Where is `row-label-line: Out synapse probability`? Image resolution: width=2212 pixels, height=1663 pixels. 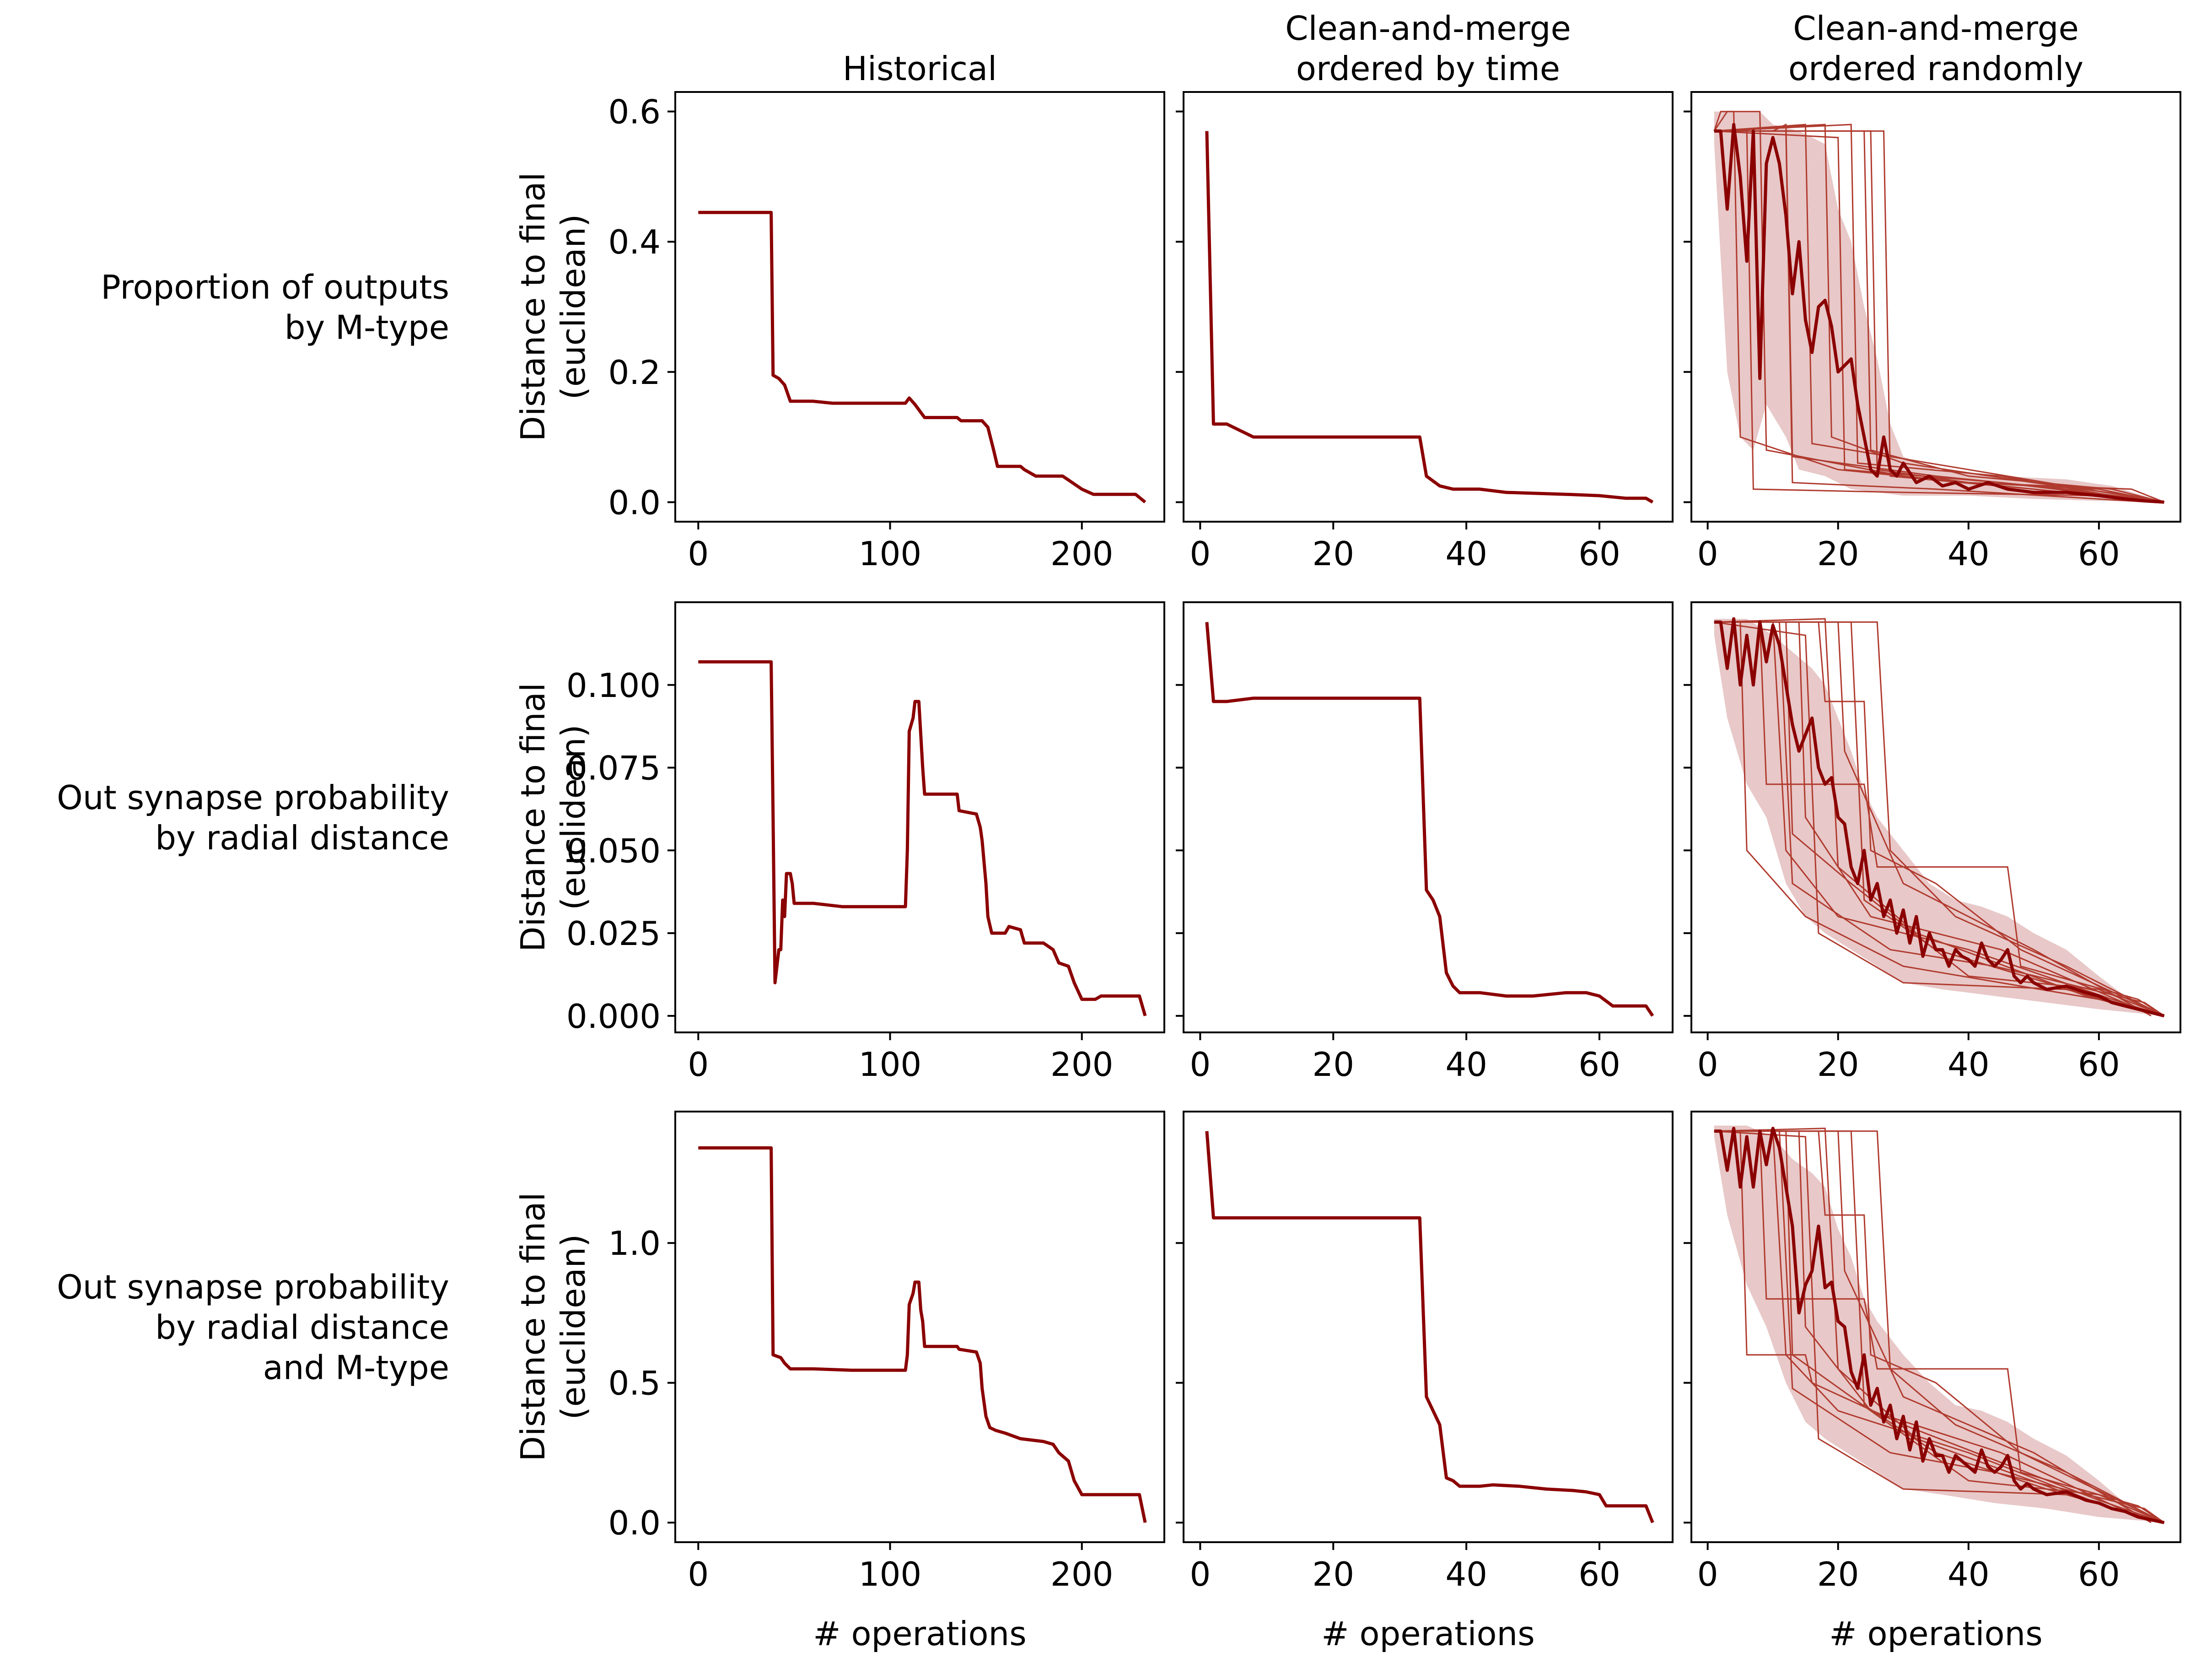 row-label-line: Out synapse probability is located at coordinates (253, 1287).